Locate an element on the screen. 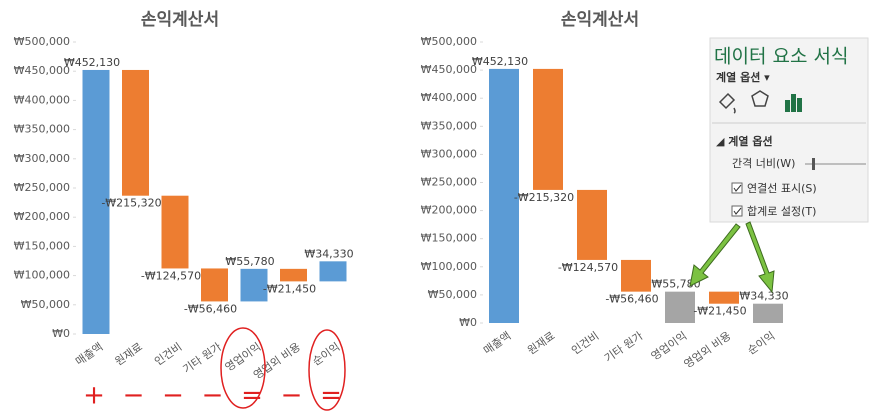 The image size is (893, 418). circles is located at coordinates (283, 369).